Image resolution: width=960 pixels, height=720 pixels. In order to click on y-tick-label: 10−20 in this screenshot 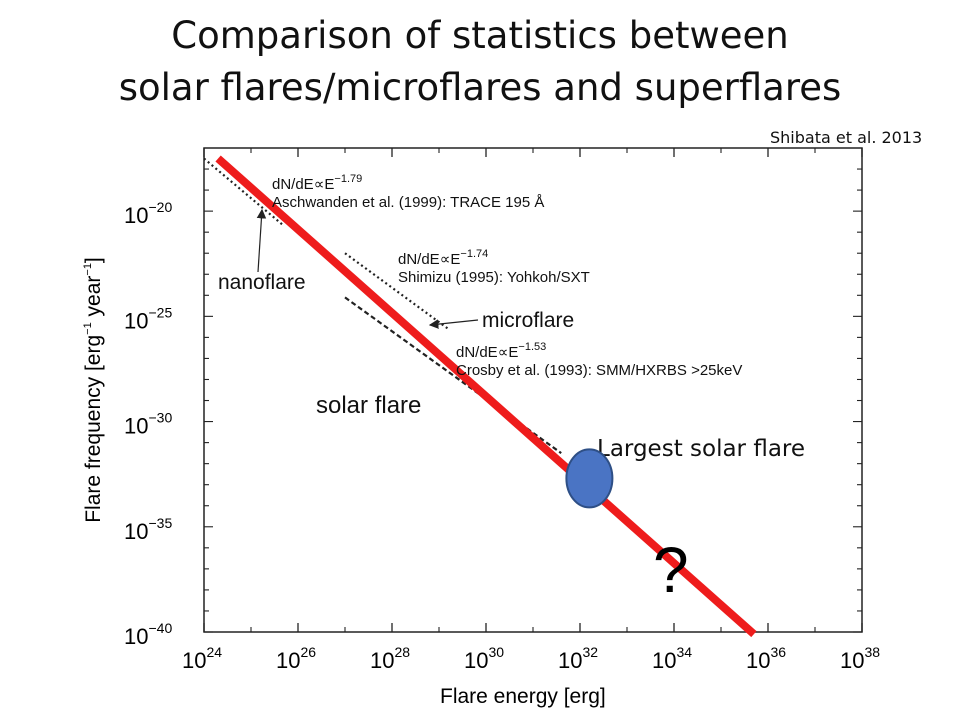, I will do `click(148, 213)`.